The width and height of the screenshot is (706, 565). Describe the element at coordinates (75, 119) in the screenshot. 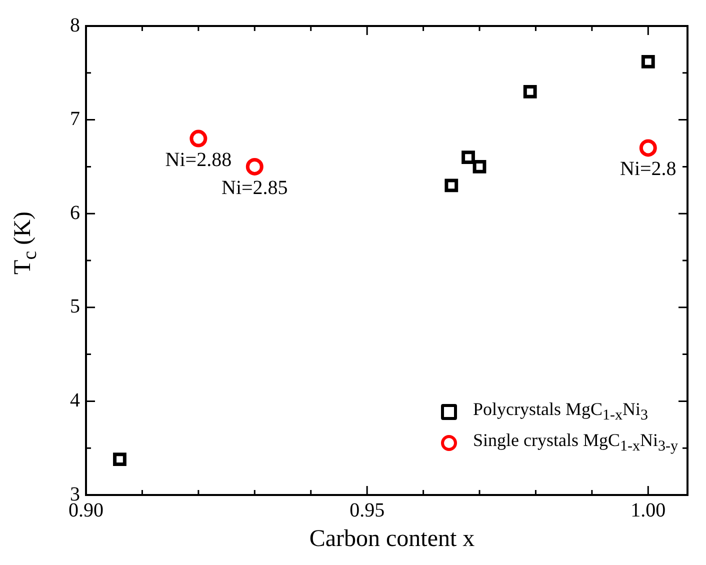

I see `y-tick-label: 7` at that location.